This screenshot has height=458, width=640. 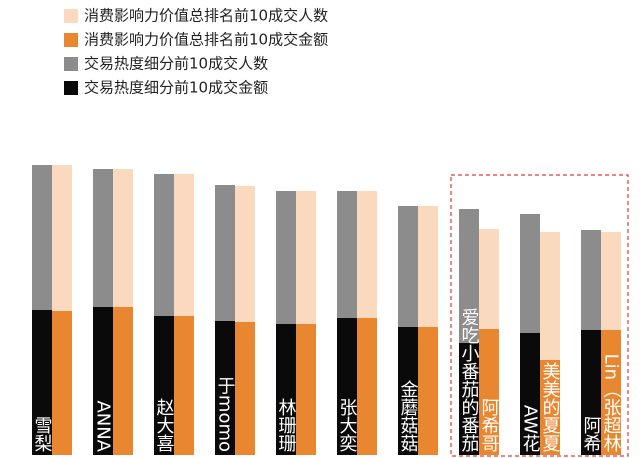 What do you see at coordinates (530, 428) in the screenshot?
I see `bar-label: AW花` at bounding box center [530, 428].